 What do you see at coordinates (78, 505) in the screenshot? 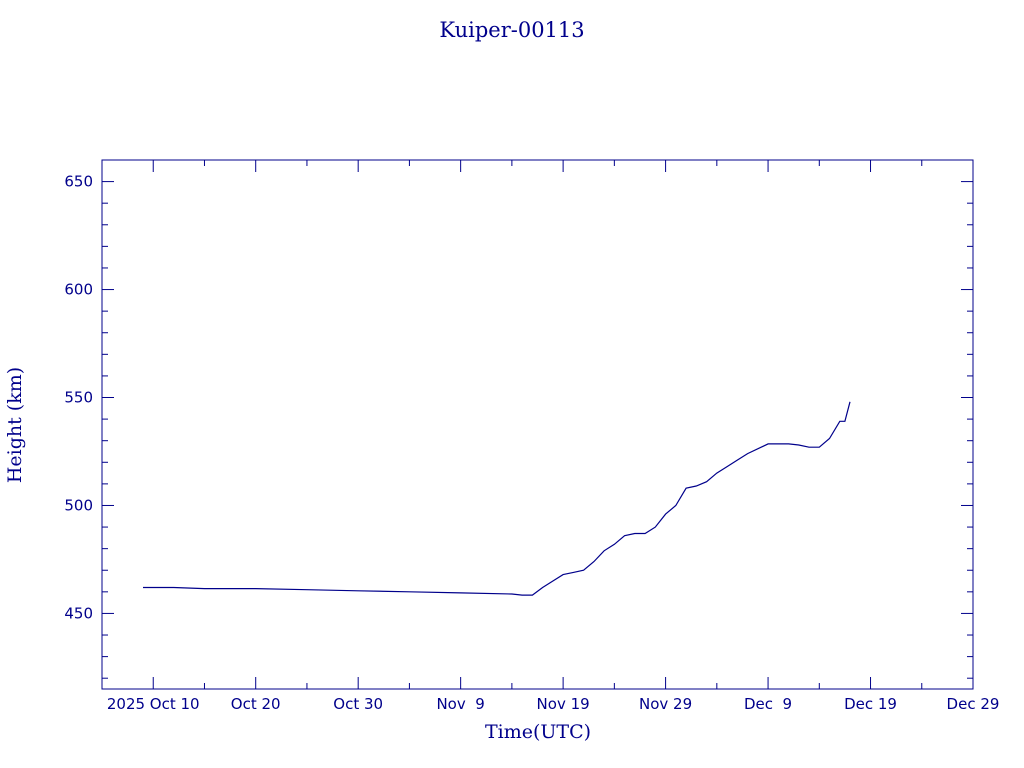
I see `y-tick-label: 500` at bounding box center [78, 505].